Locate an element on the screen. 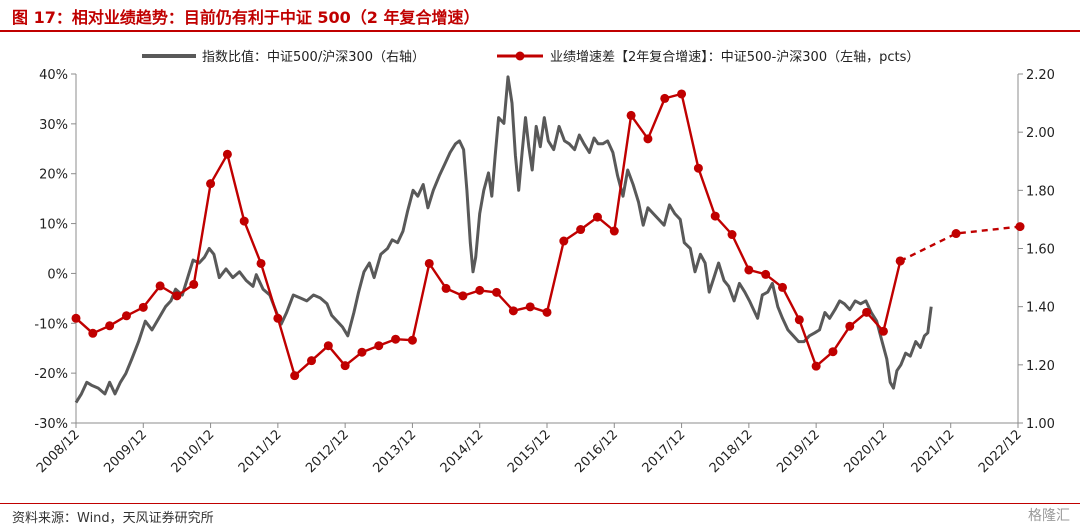 The height and width of the screenshot is (526, 1080). x-tick-label: 2015/12 is located at coordinates (529, 451).